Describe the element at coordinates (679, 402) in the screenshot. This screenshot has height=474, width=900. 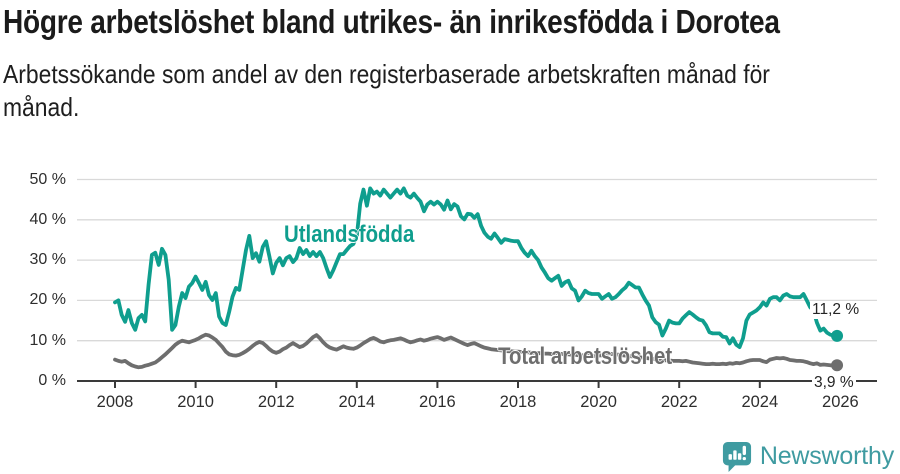
I see `x-axis-tick-label-2022: 2022` at that location.